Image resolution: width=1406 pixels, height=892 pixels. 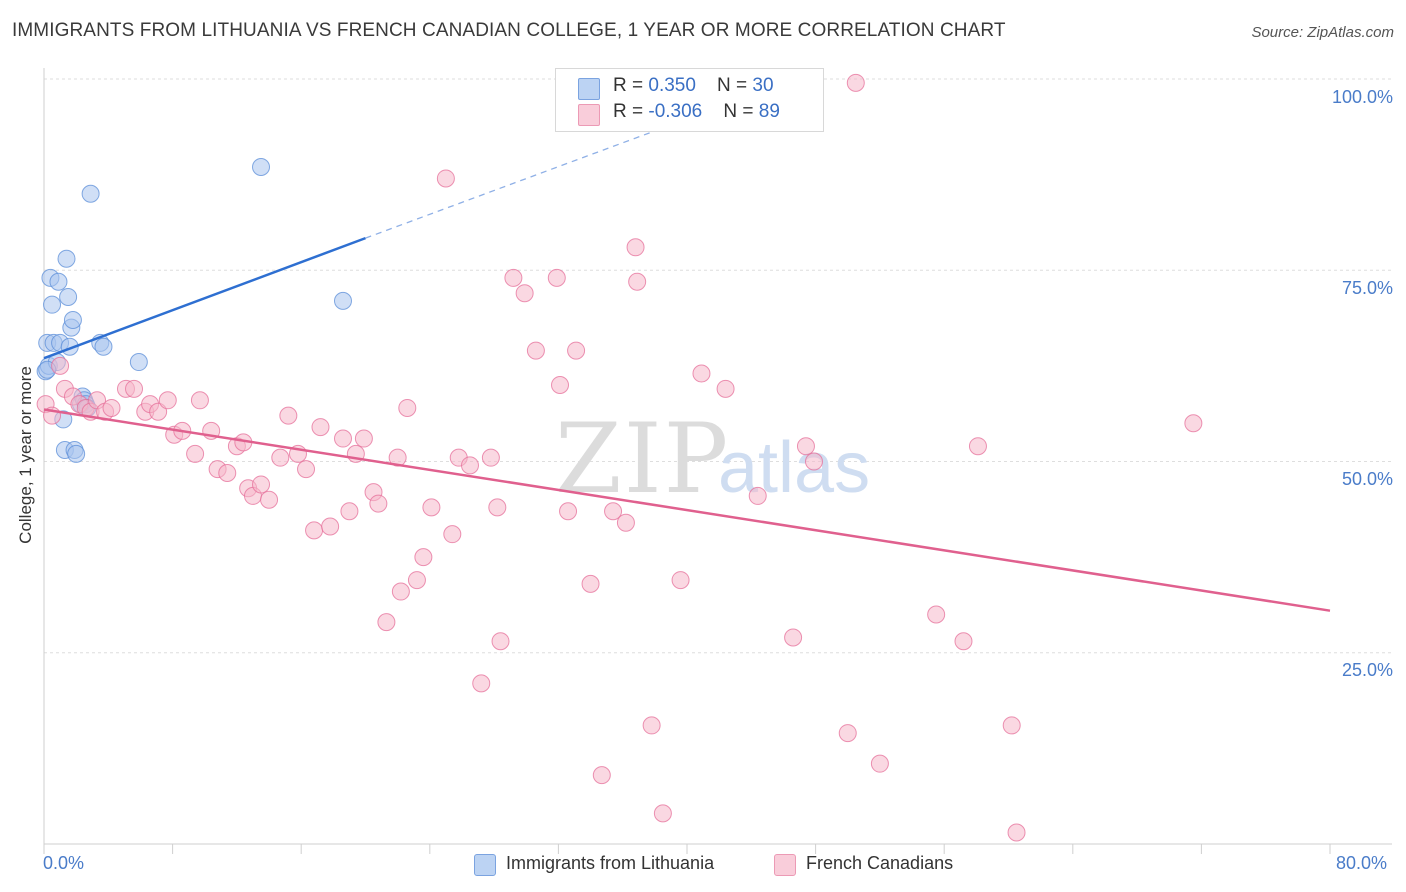 What do you see at coordinates (64, 863) in the screenshot?
I see `x-tick-label-min: 0.0%` at bounding box center [64, 863].